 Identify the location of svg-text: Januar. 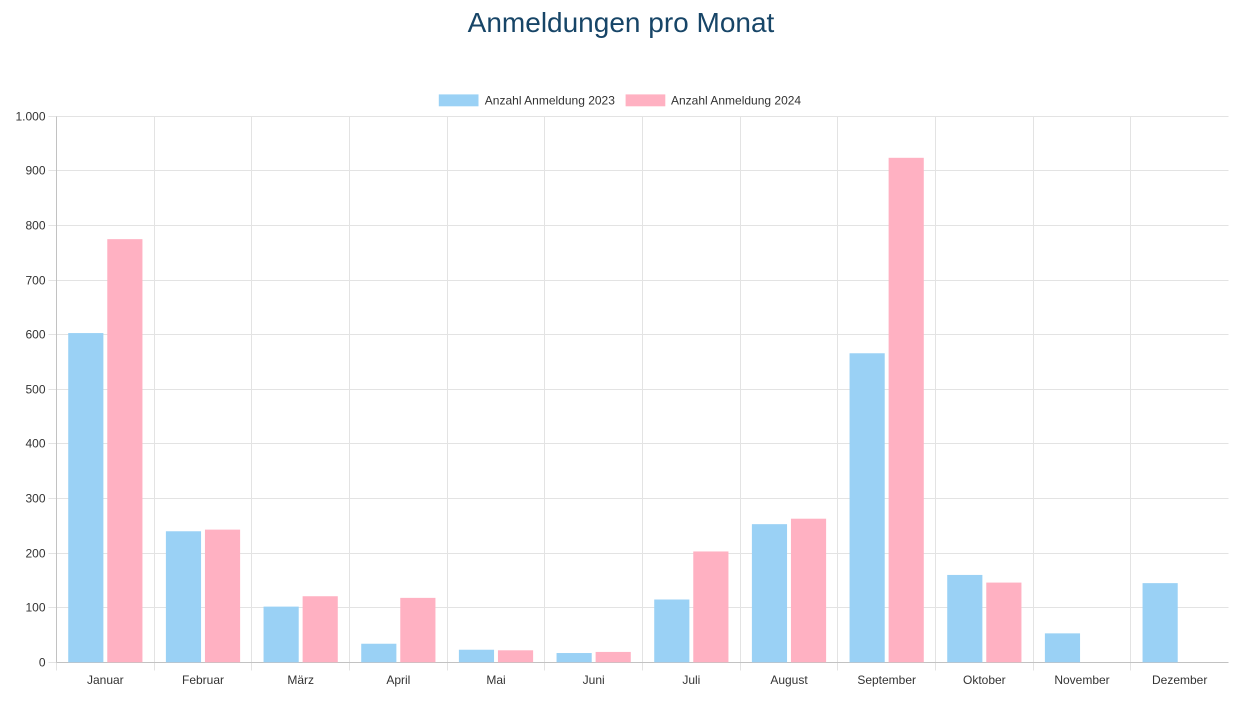
(105, 680).